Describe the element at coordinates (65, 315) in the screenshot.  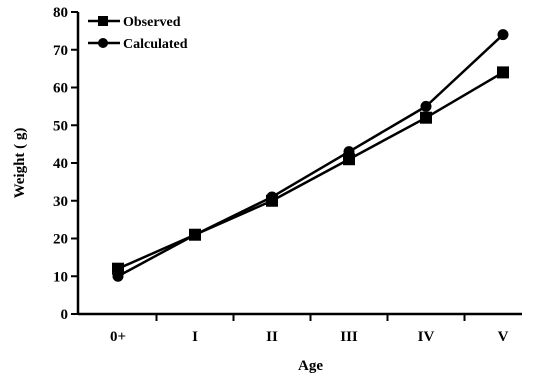
I see `y-tick-label: 0` at that location.